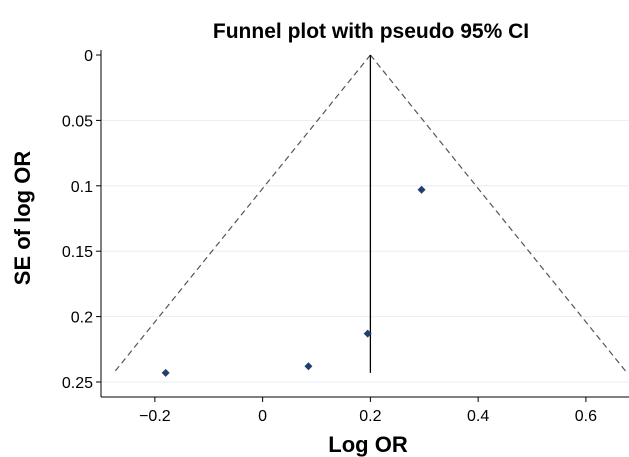  What do you see at coordinates (155, 416) in the screenshot?
I see `x-tick-label-0: −0.2` at bounding box center [155, 416].